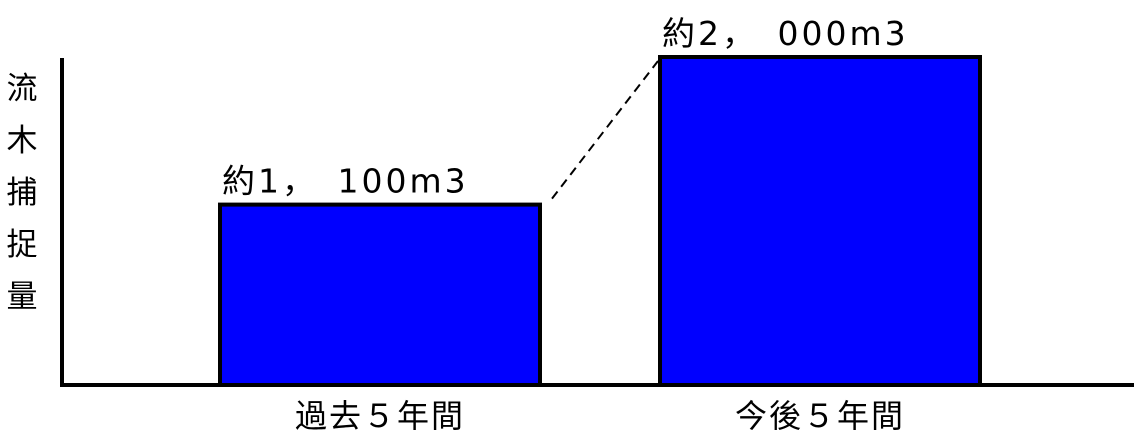 The height and width of the screenshot is (435, 1134). Describe the element at coordinates (22, 141) in the screenshot. I see `y-axis-label-char: 木` at that location.